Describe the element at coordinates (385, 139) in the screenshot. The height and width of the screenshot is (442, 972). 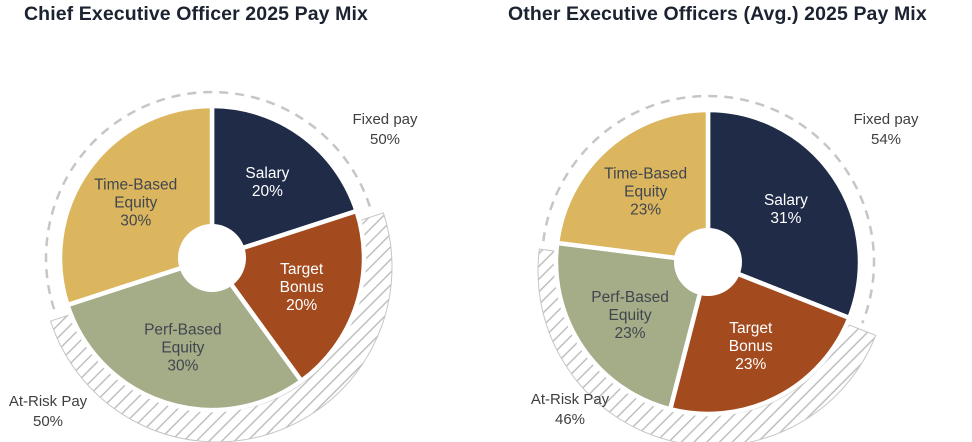
I see `fixed-pay-value: 50%` at that location.